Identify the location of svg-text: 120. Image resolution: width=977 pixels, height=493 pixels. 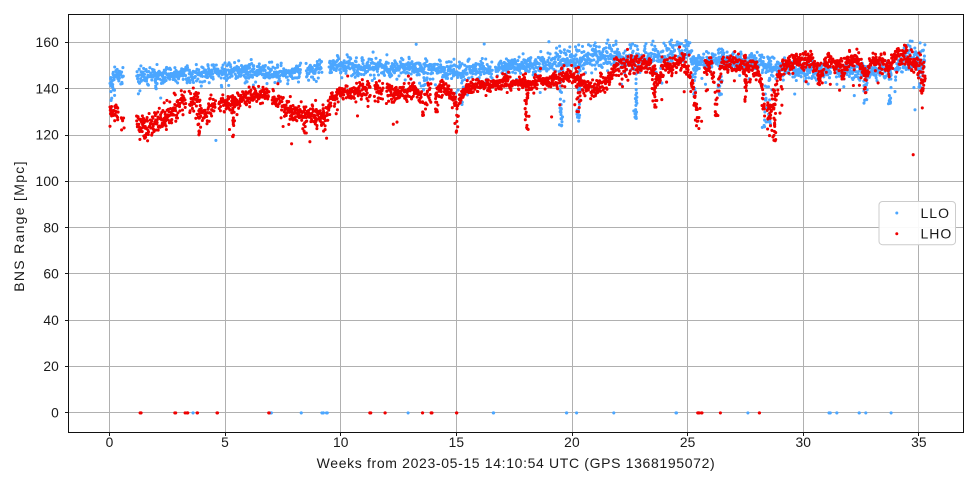
(48, 135).